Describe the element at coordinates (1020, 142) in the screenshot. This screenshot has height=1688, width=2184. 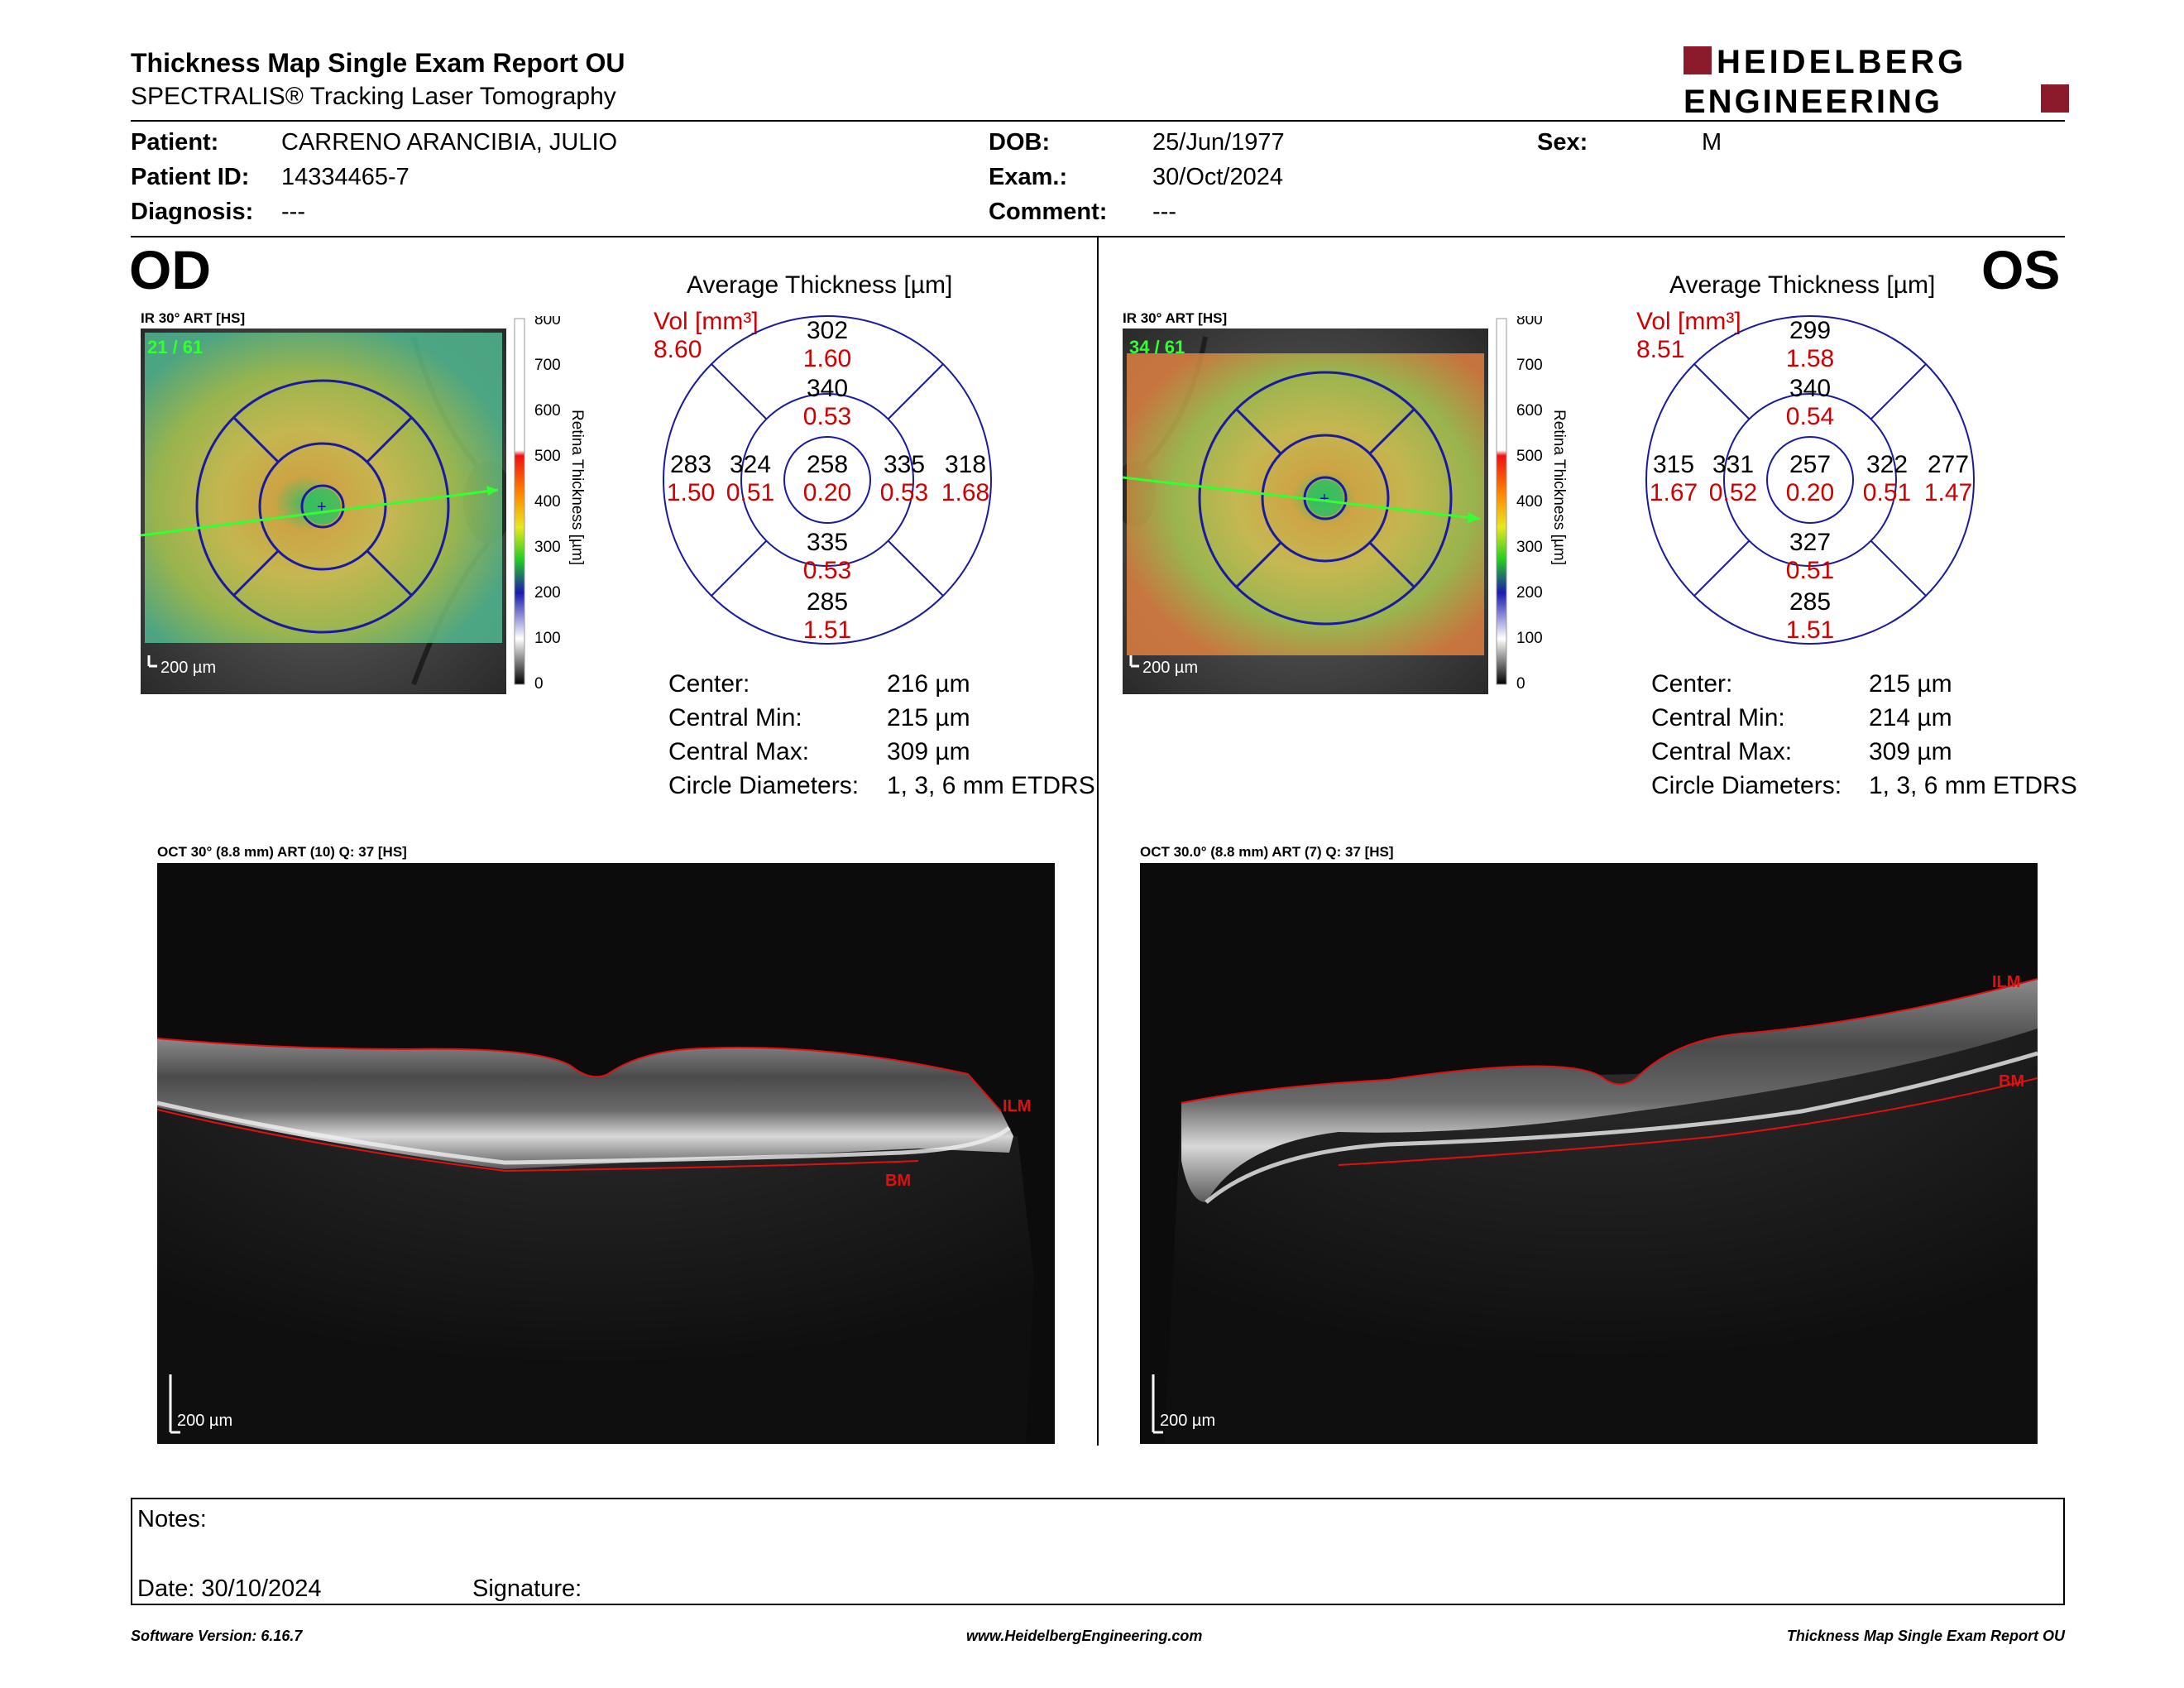
I see `dob-label: DOB:` at that location.